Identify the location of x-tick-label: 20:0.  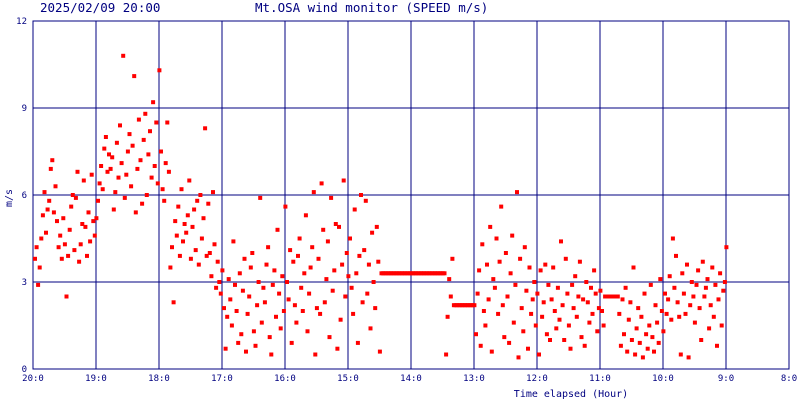
(33, 379).